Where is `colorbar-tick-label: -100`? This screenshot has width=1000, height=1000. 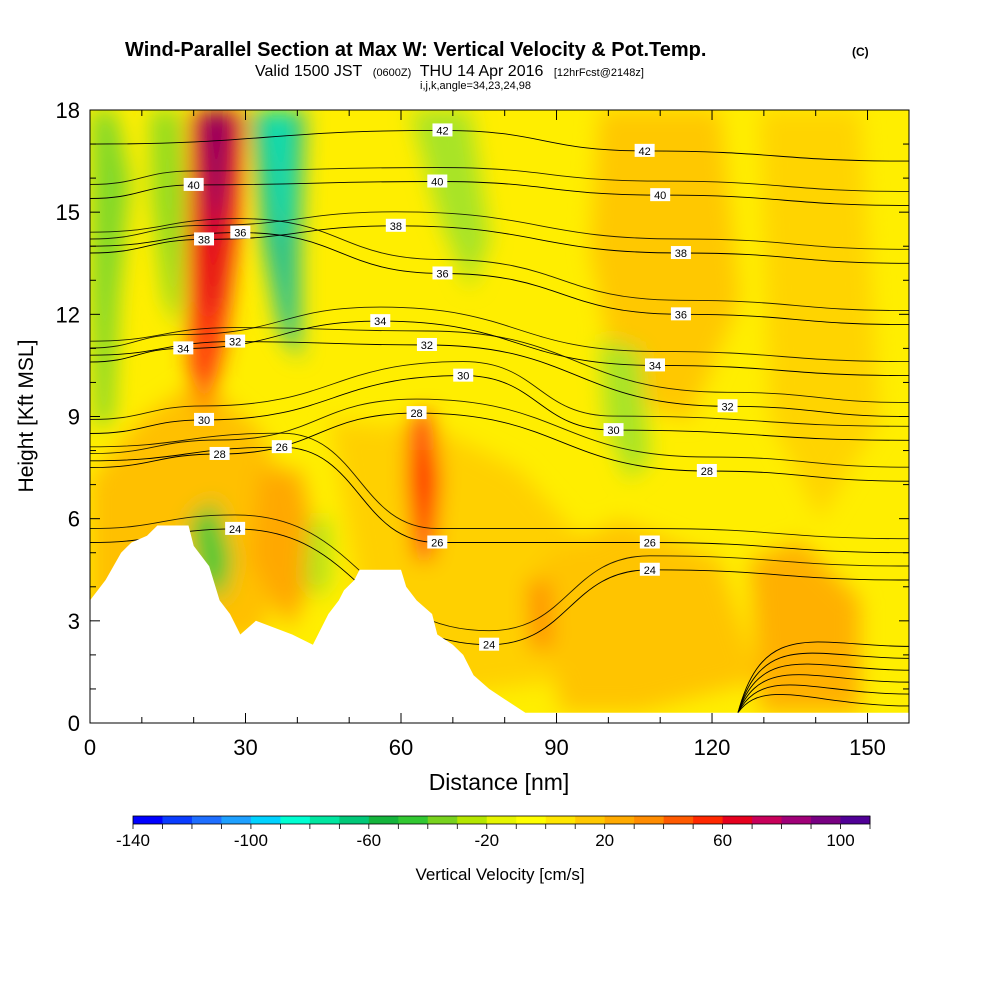
colorbar-tick-label: -100 is located at coordinates (251, 840).